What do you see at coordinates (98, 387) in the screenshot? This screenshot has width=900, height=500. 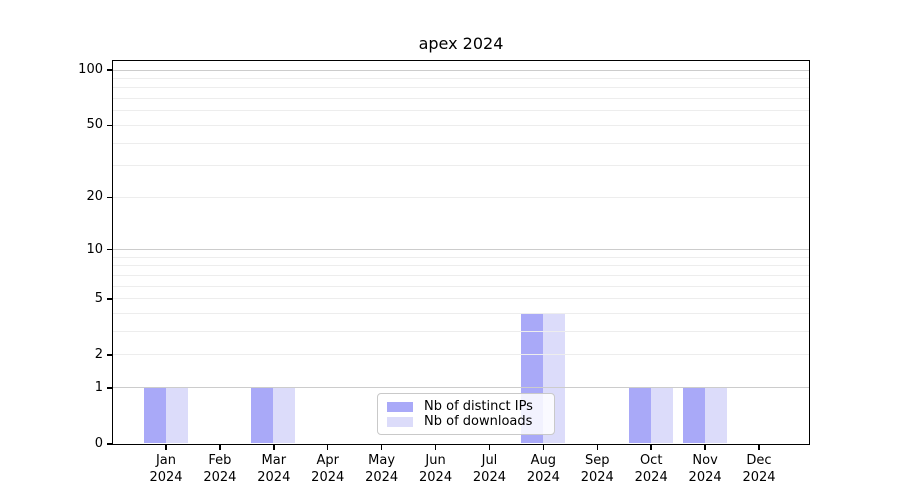 I see `y-tick-label: 1` at bounding box center [98, 387].